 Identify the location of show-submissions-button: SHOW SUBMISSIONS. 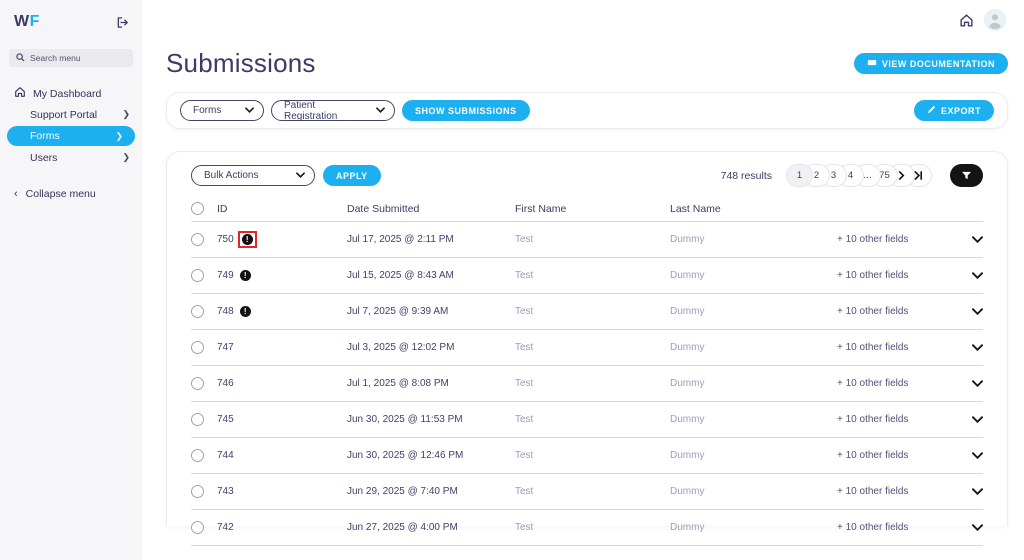
(466, 110).